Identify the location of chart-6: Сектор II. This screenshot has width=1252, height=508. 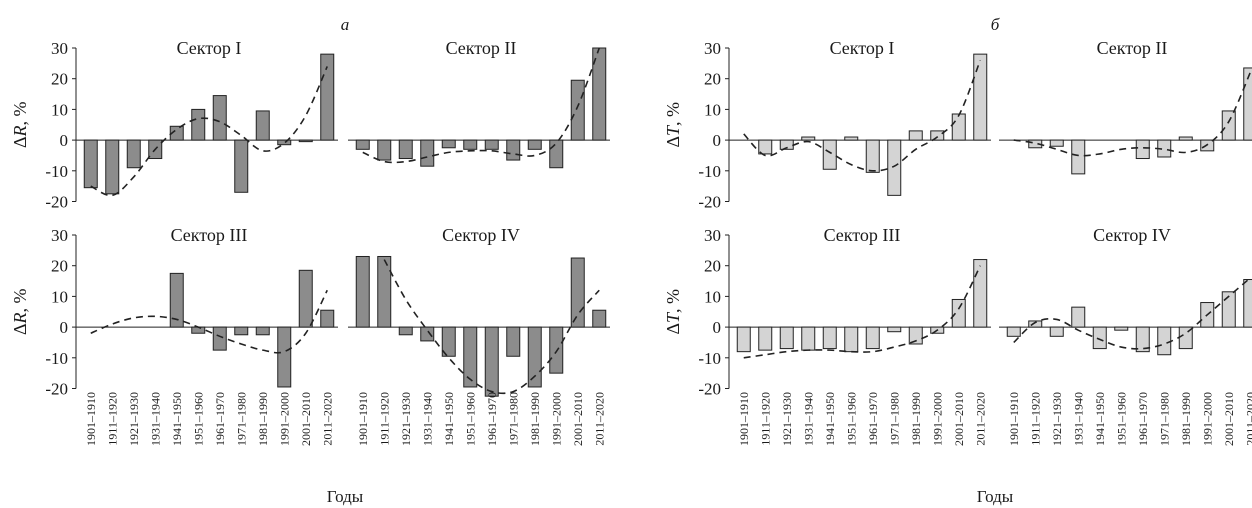
(1125, 106).